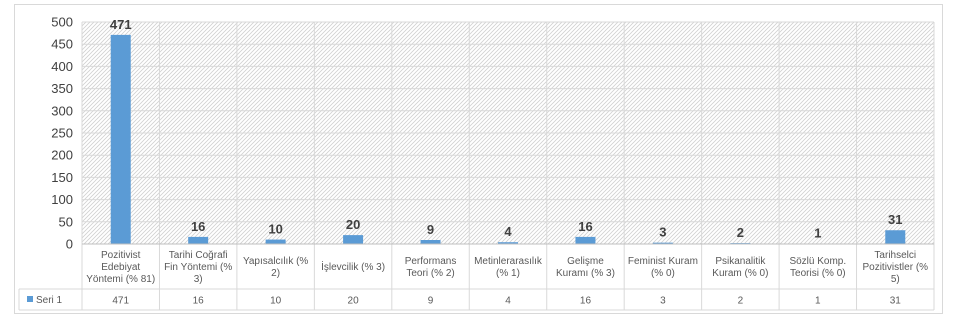 The image size is (957, 320). Describe the element at coordinates (430, 229) in the screenshot. I see `data-label: 9` at that location.